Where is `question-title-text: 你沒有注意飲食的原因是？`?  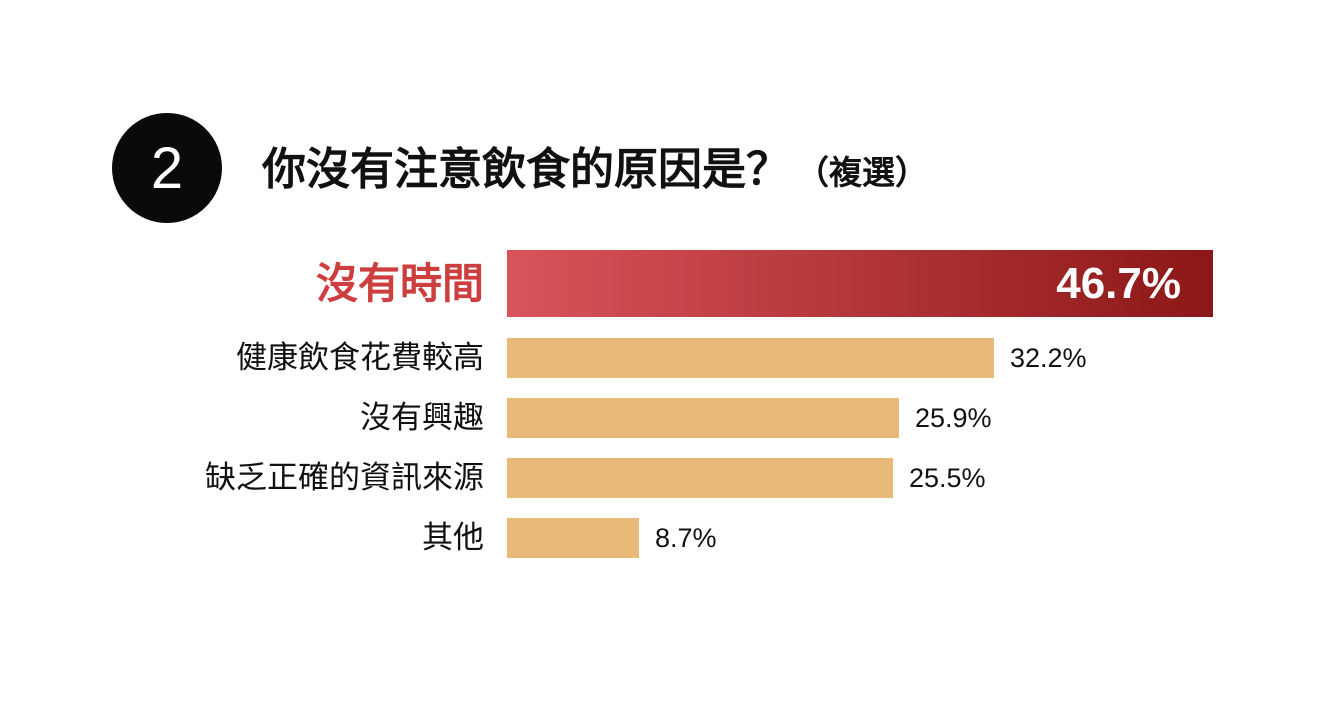
question-title-text: 你沒有注意飲食的原因是？ is located at coordinates (526, 169).